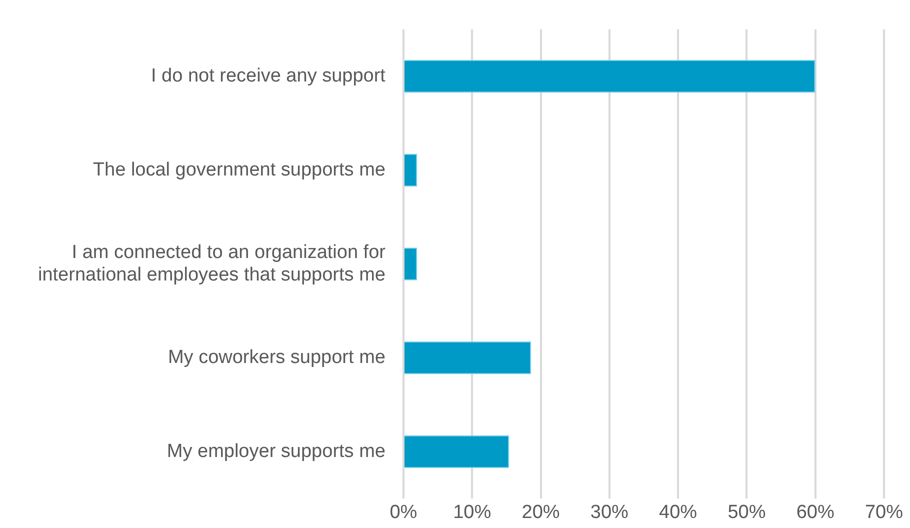 The height and width of the screenshot is (528, 910). I want to click on x-tick-label: 30%, so click(609, 513).